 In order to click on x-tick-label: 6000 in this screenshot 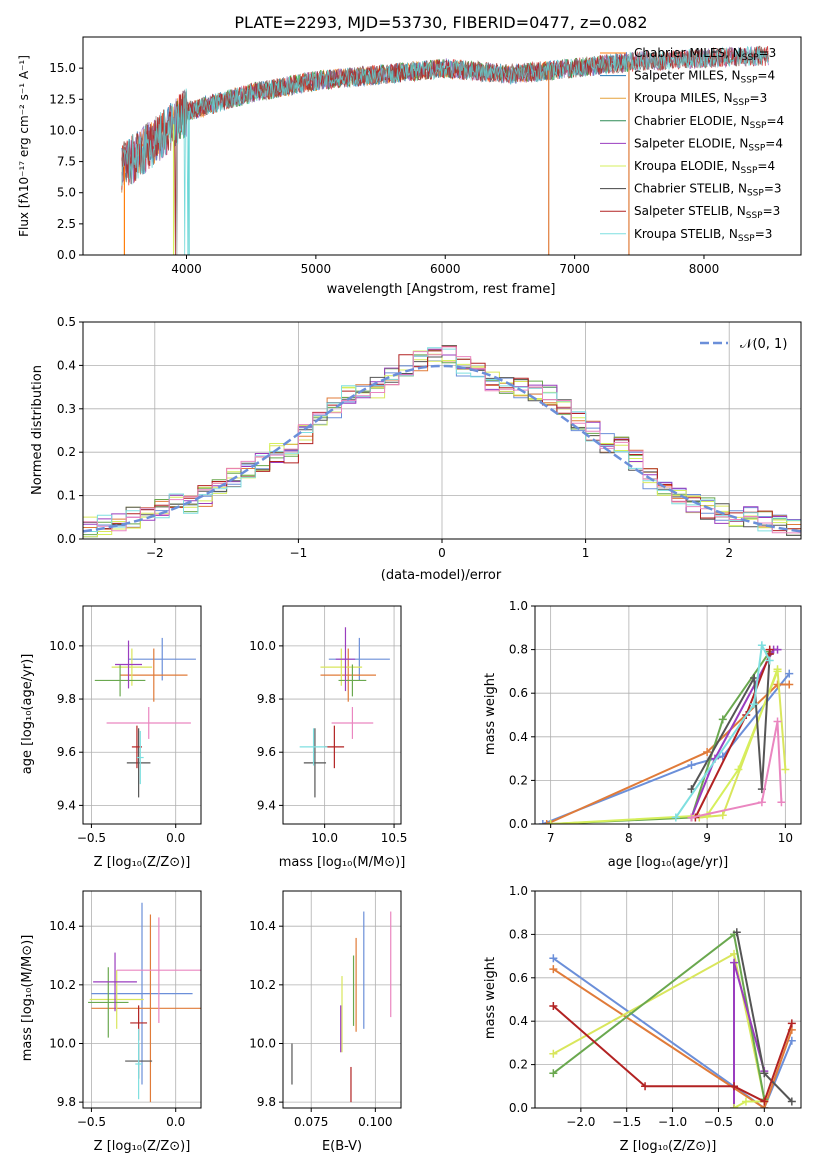, I will do `click(445, 269)`.